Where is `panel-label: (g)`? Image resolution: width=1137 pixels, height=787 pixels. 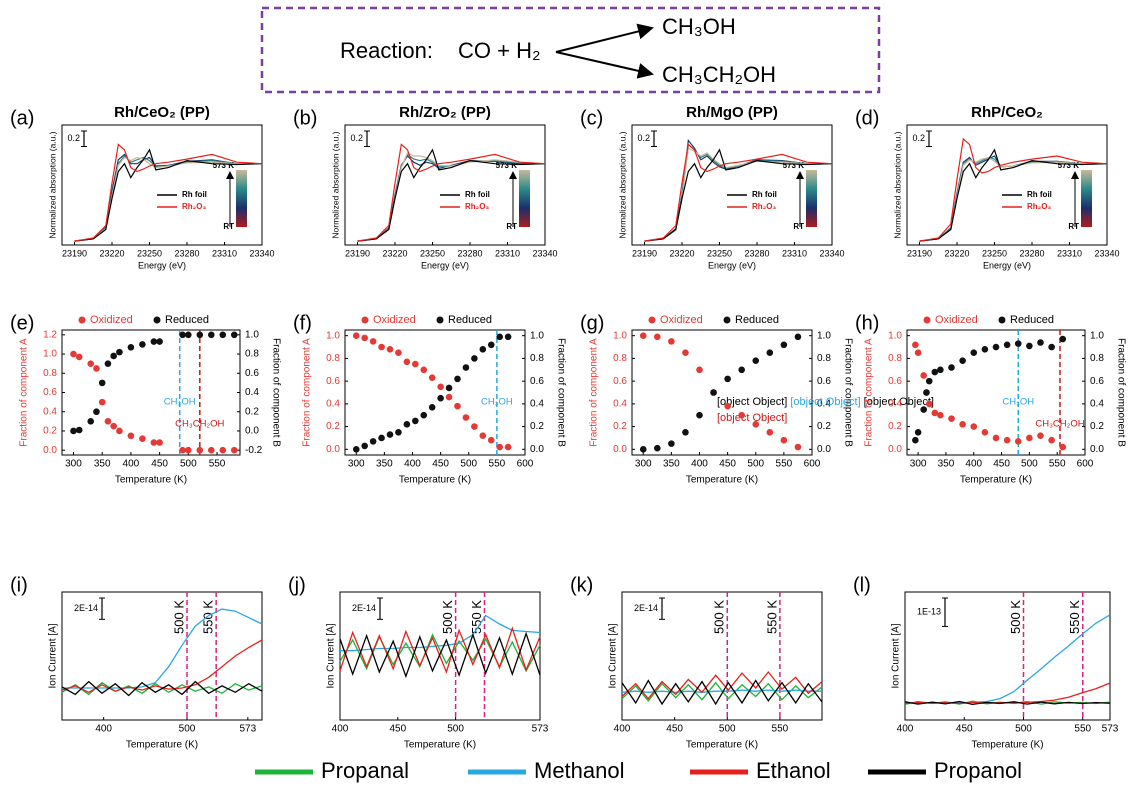
panel-label: (g) is located at coordinates (592, 323).